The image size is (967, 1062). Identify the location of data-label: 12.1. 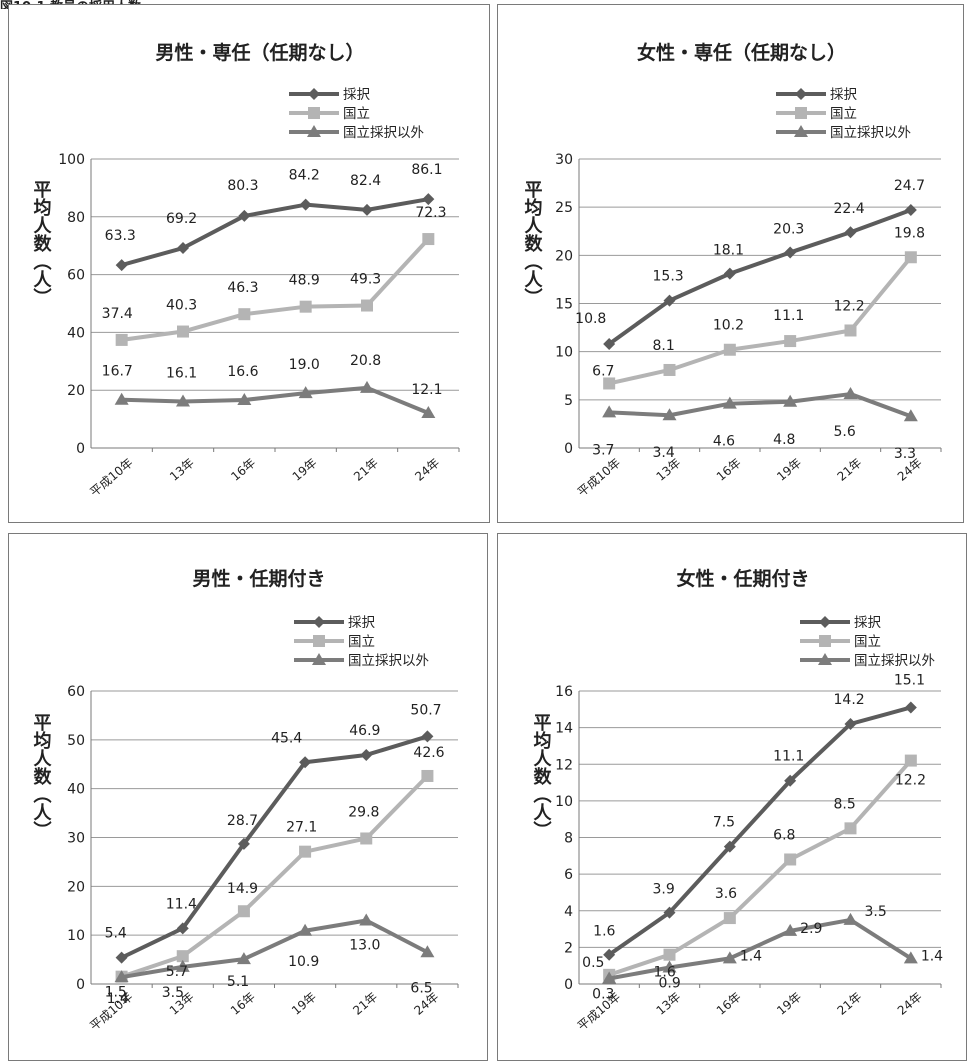
(426, 390).